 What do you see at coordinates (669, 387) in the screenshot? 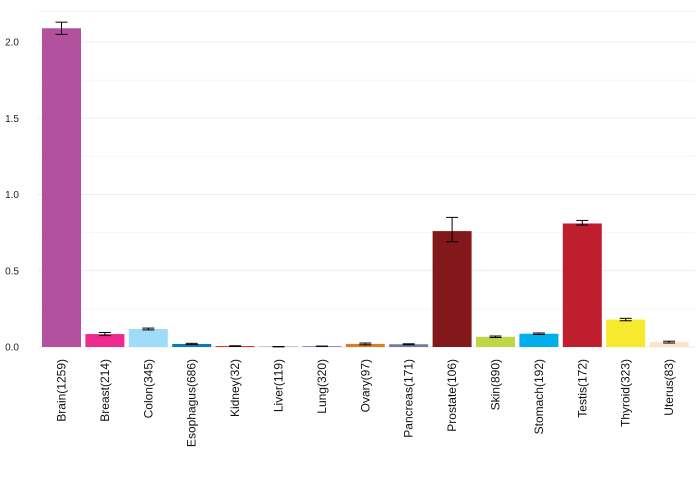
I see `x-tick-label: Uterus(83)` at bounding box center [669, 387].